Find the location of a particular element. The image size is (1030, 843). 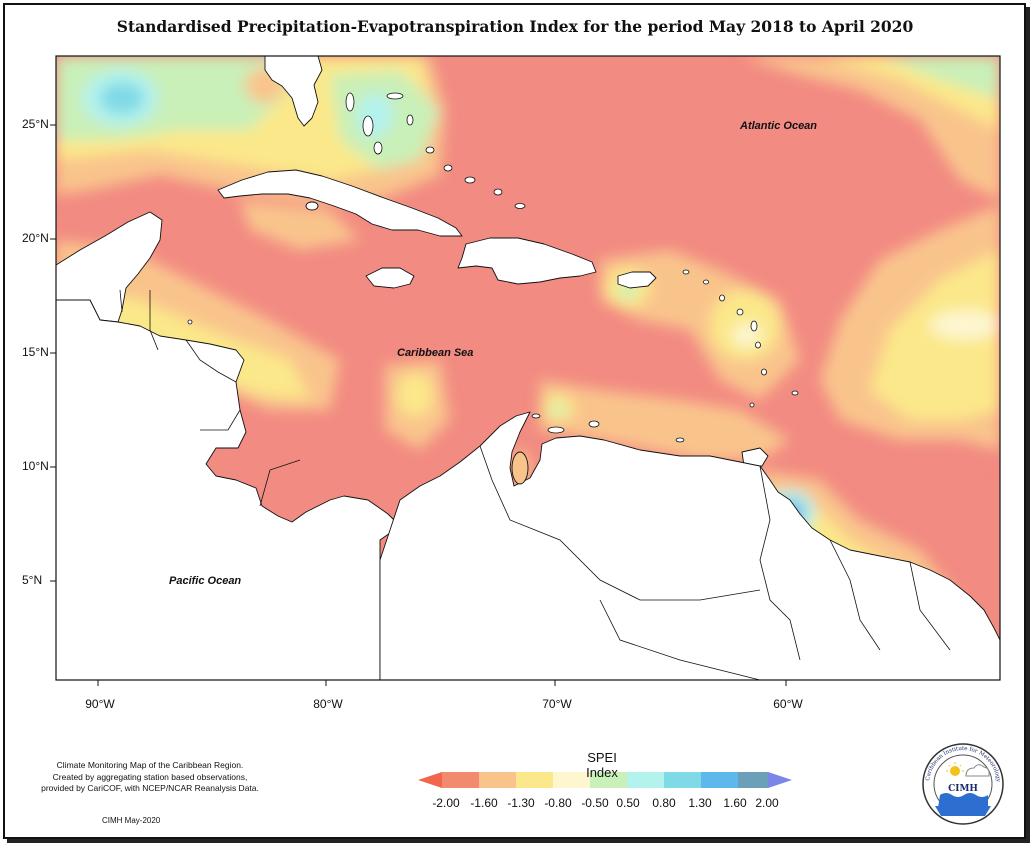

legend-arrow-low is located at coordinates (430, 780).